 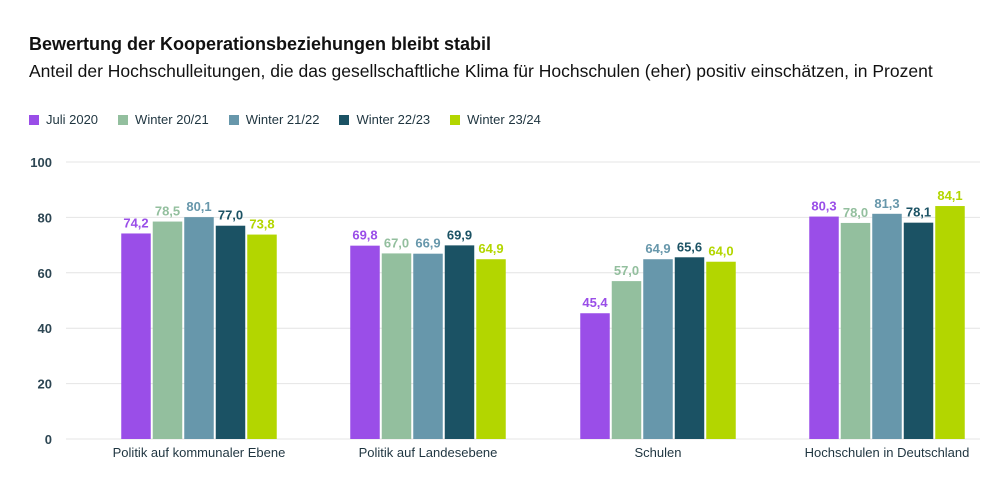 What do you see at coordinates (658, 452) in the screenshot?
I see `x-tick-label: Schulen` at bounding box center [658, 452].